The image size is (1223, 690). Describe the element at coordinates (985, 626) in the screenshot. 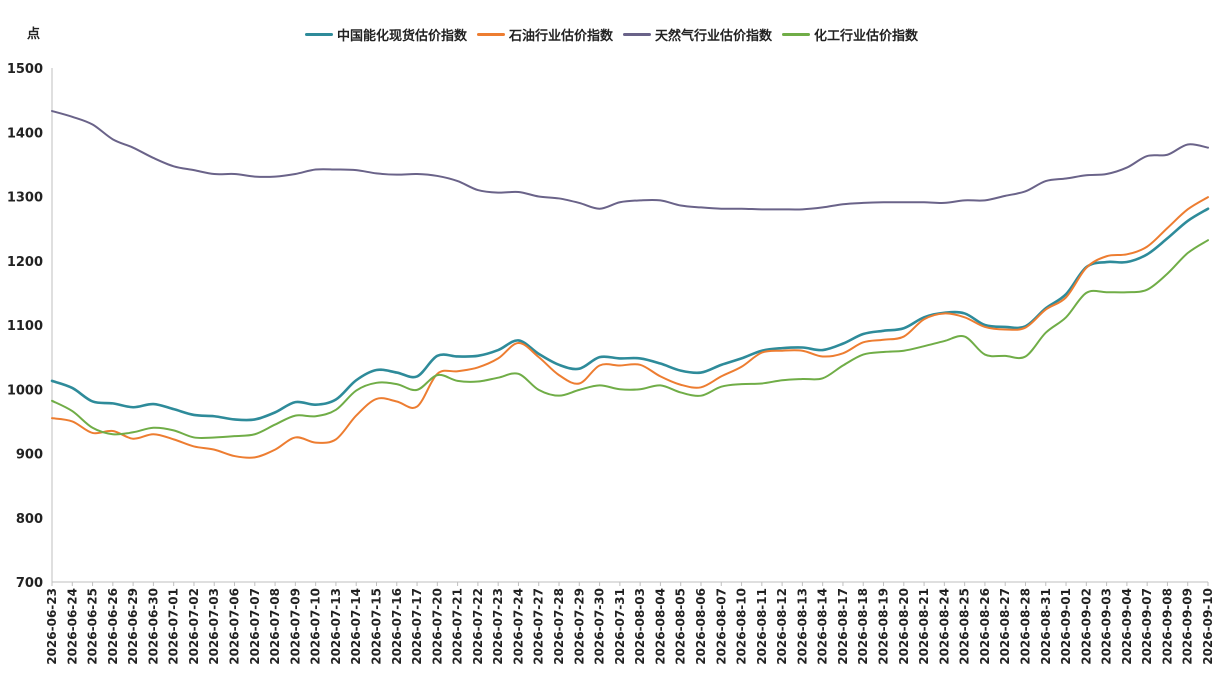

I see `x-tick-label: 2026-08-26` at that location.